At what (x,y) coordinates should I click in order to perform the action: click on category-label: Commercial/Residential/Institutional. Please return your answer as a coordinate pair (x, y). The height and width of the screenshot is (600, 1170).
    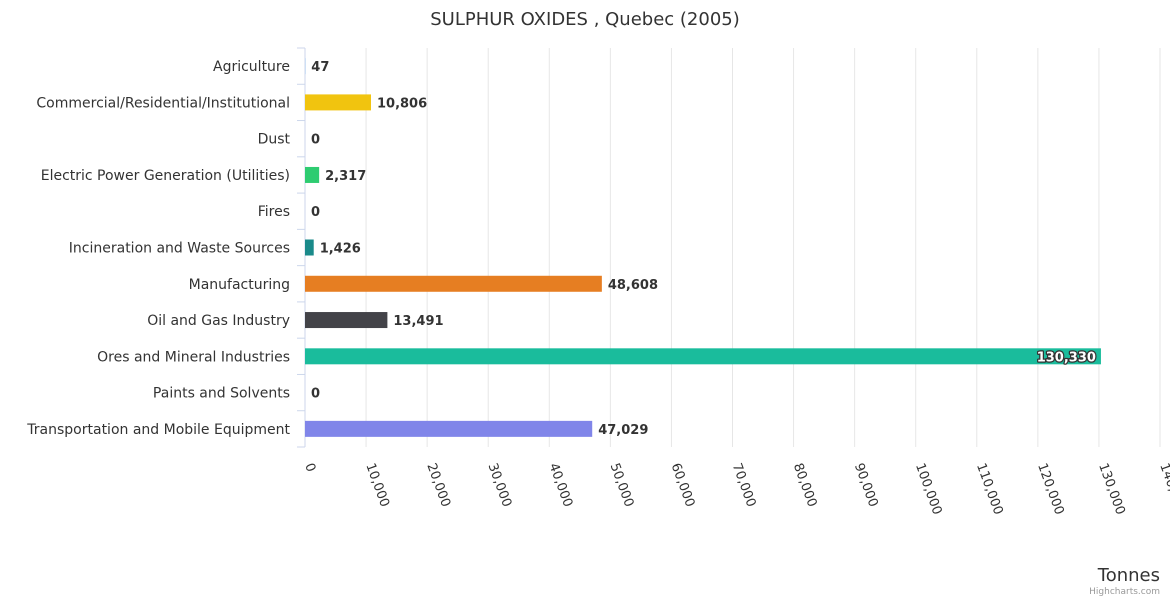
    Looking at the image, I should click on (163, 103).